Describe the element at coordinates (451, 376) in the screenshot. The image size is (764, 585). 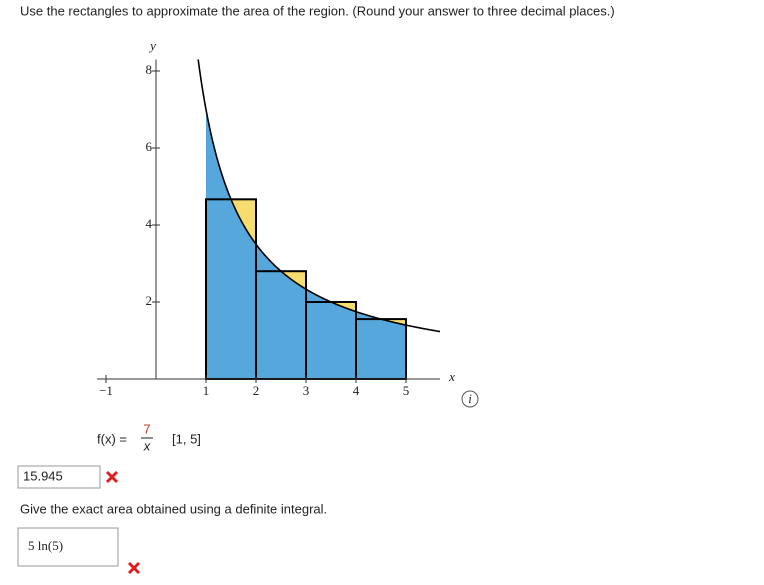
I see `x-axis-label: x` at that location.